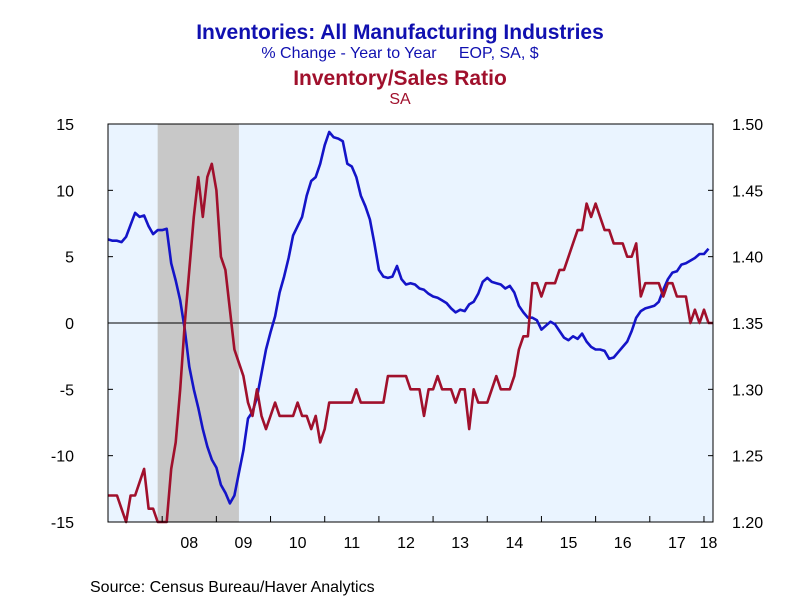 This screenshot has width=800, height=600. Describe the element at coordinates (352, 543) in the screenshot. I see `x-tick-label: 11` at that location.